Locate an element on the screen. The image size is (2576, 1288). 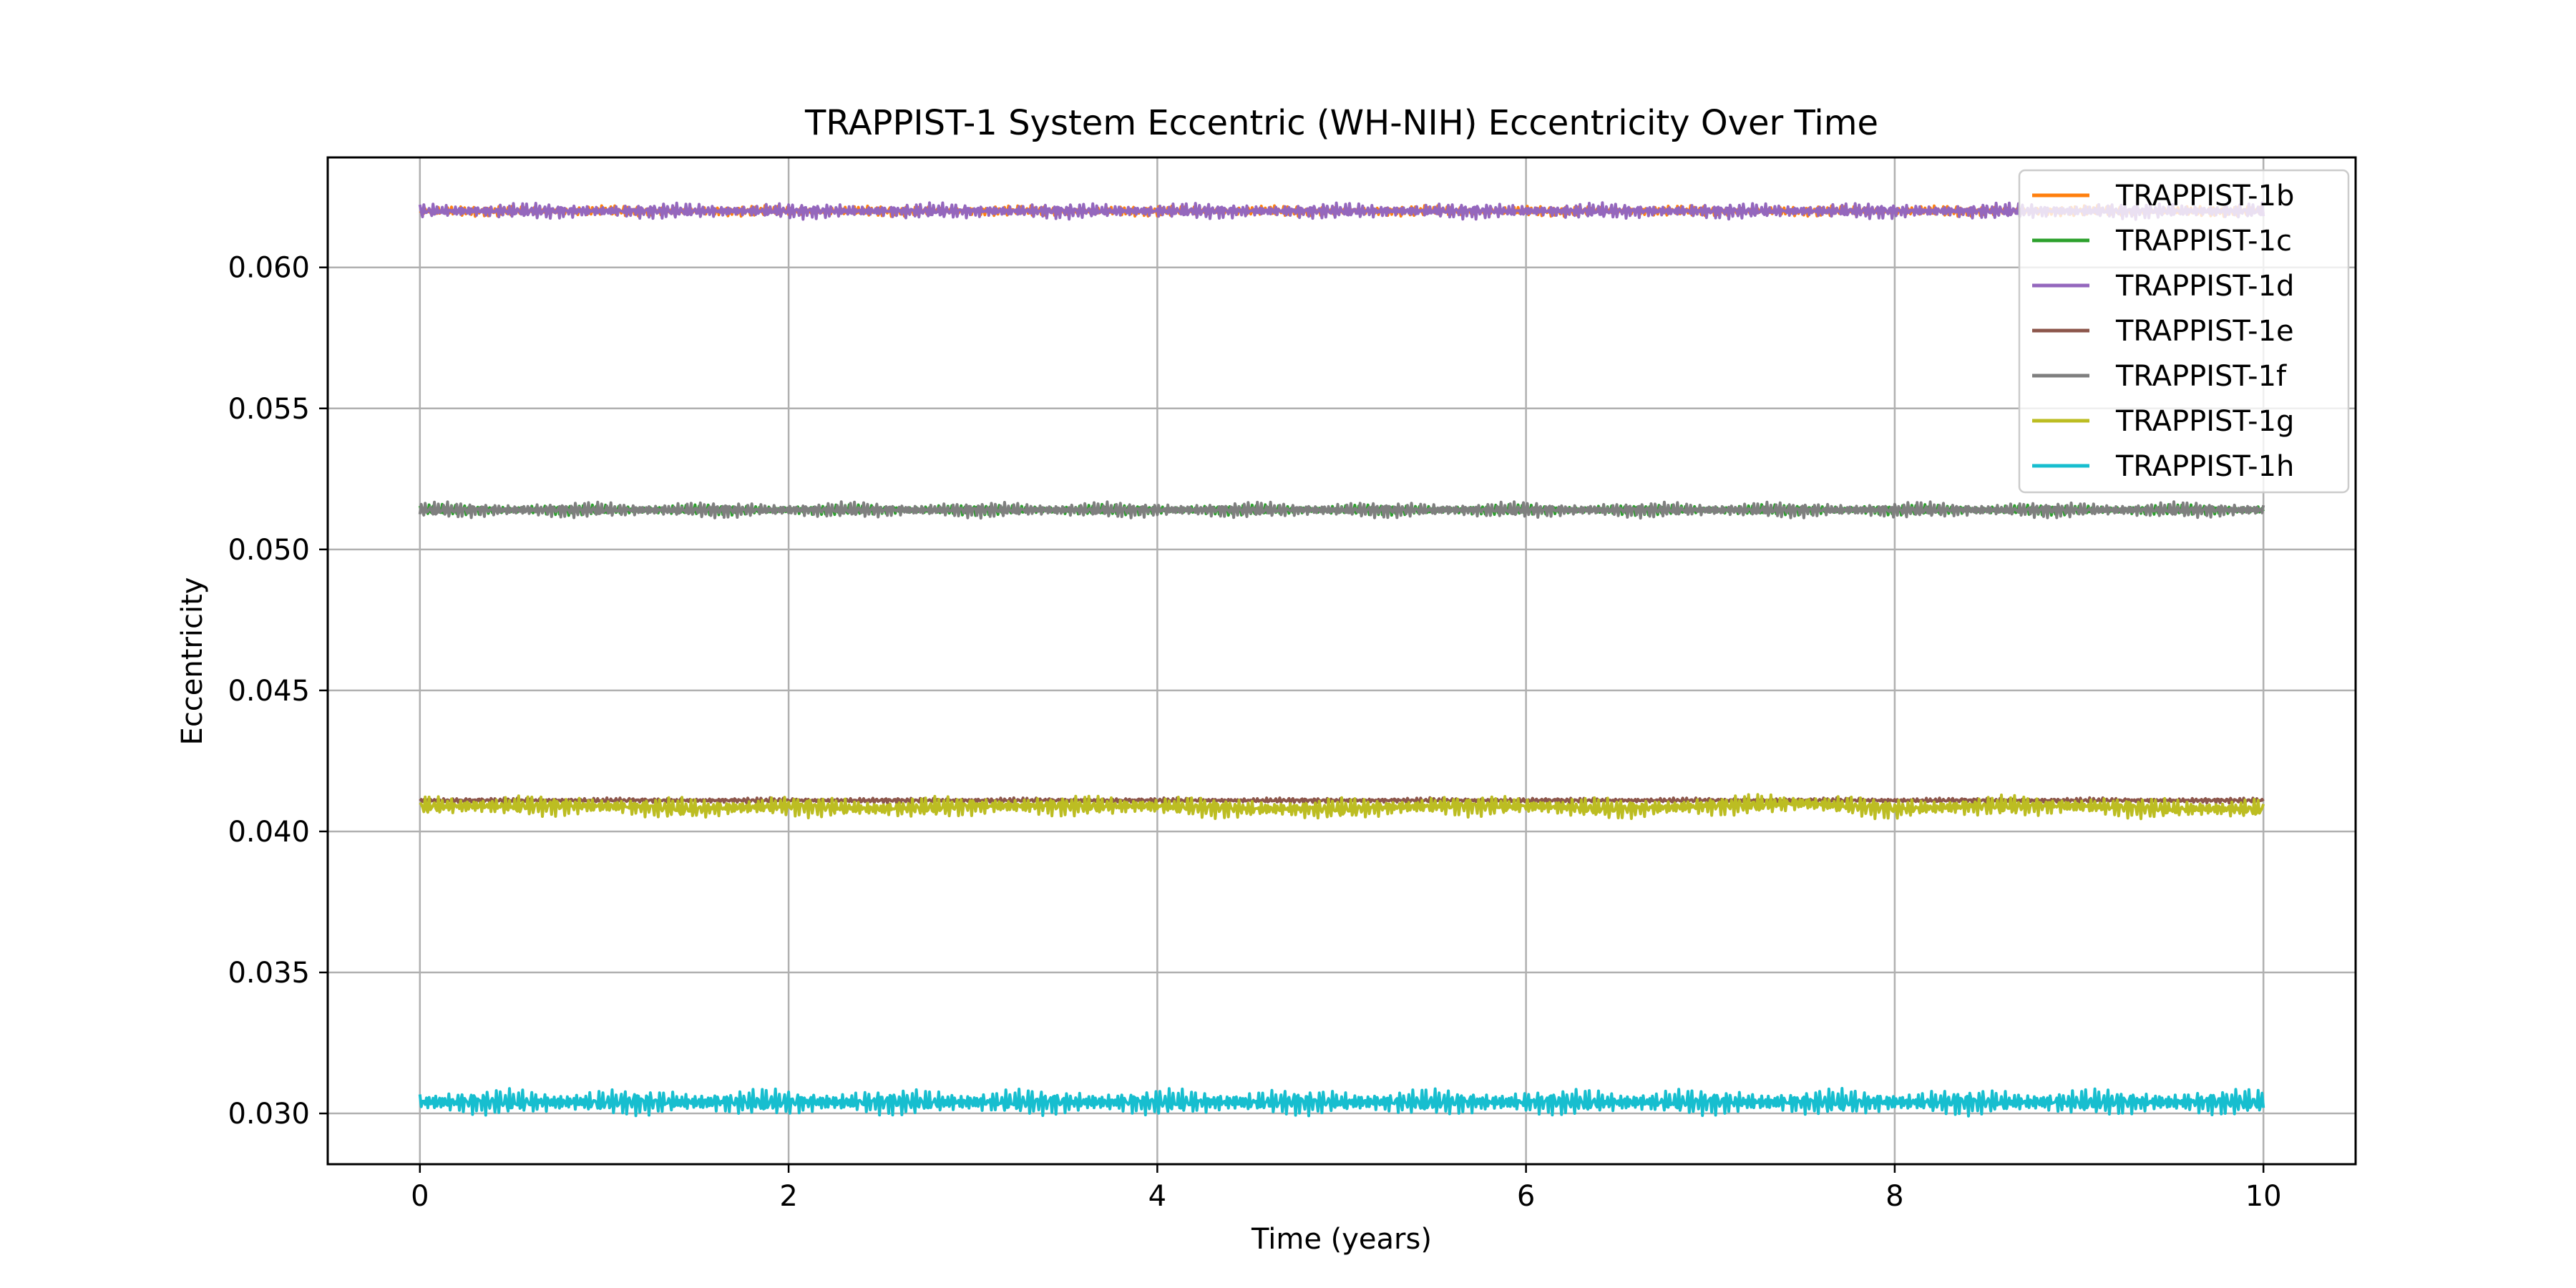
y-tick-label: 0.055 is located at coordinates (269, 409).